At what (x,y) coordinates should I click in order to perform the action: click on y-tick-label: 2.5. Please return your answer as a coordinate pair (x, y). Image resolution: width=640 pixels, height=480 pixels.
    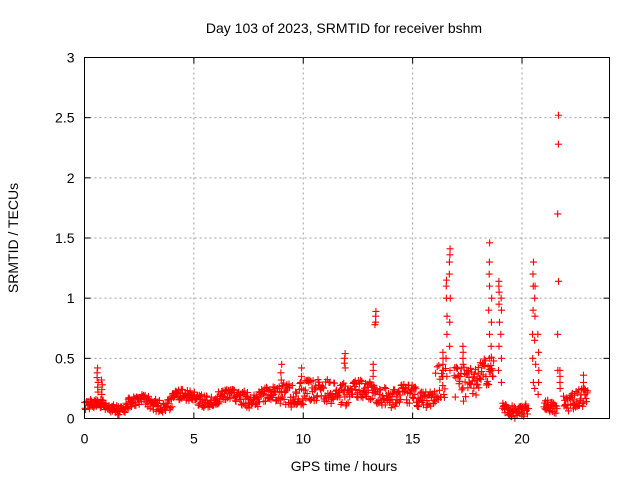
    Looking at the image, I should click on (65, 118).